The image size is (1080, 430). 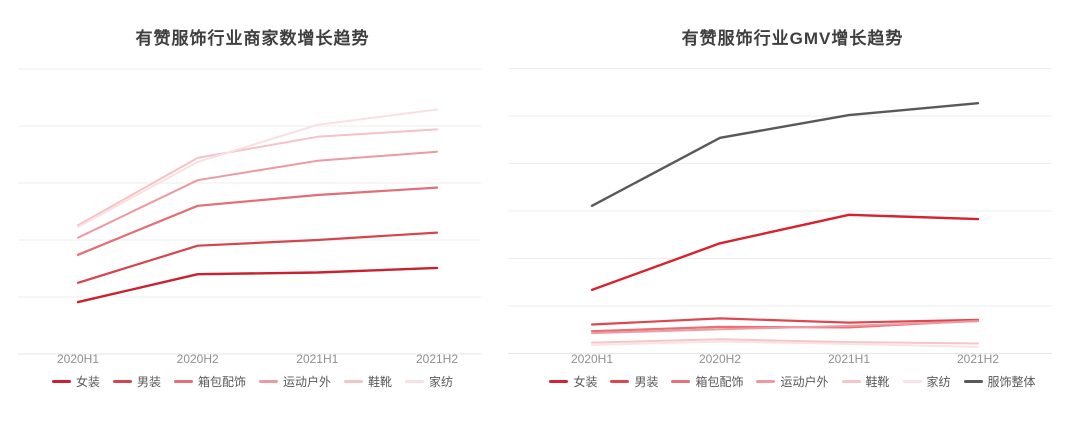 What do you see at coordinates (792, 38) in the screenshot?
I see `chart-title: 有赞服饰行业GMV增长趋势` at bounding box center [792, 38].